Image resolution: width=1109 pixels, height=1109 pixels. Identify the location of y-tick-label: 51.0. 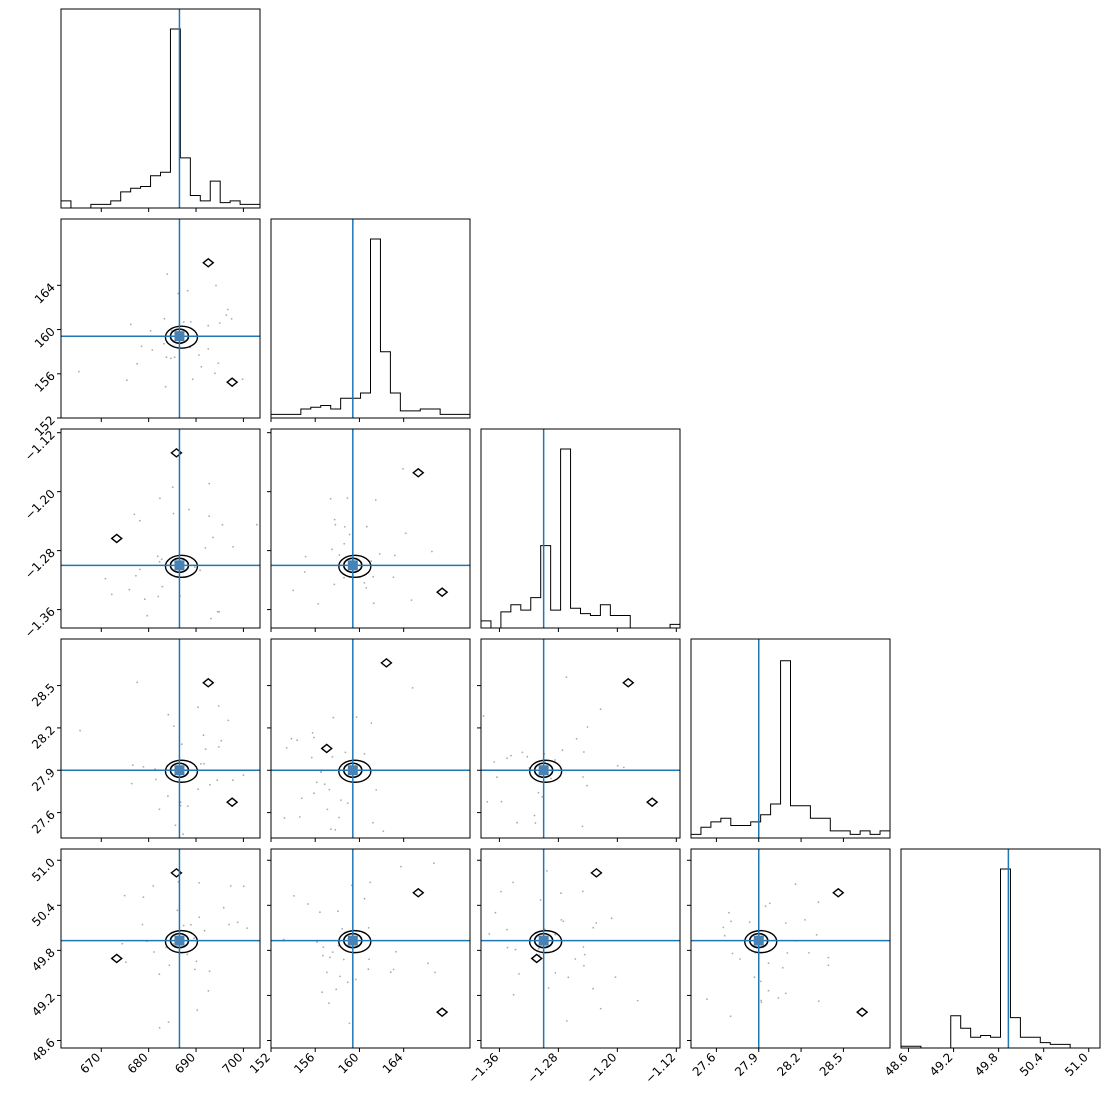
(43, 869).